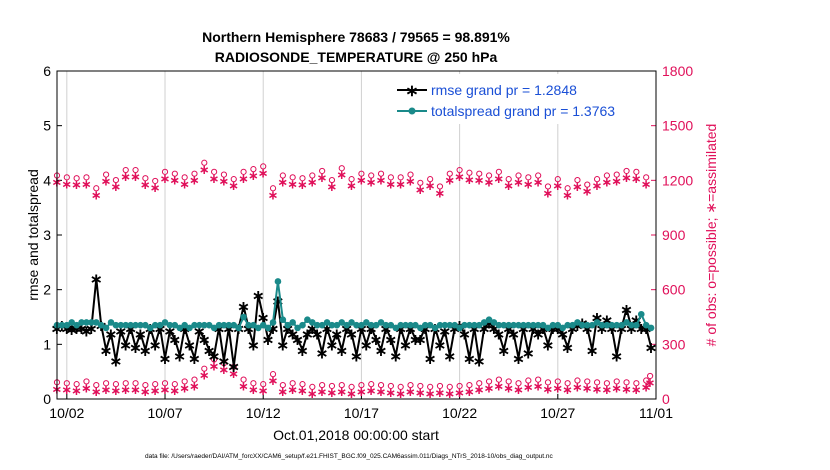  Describe the element at coordinates (47, 180) in the screenshot. I see `y-left-tick-label: 4` at that location.